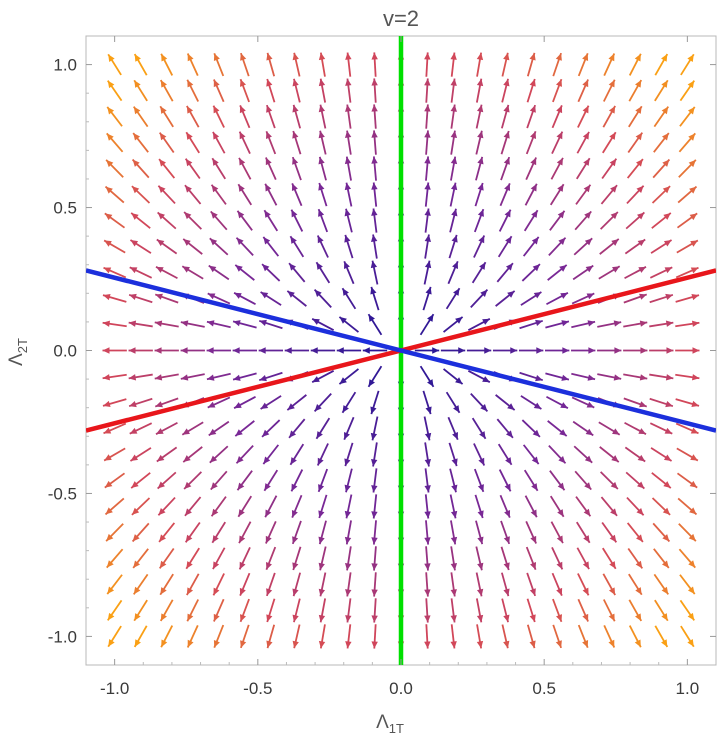 The height and width of the screenshot is (740, 720). Describe the element at coordinates (544, 688) in the screenshot. I see `x-tick-label: 0.5` at that location.